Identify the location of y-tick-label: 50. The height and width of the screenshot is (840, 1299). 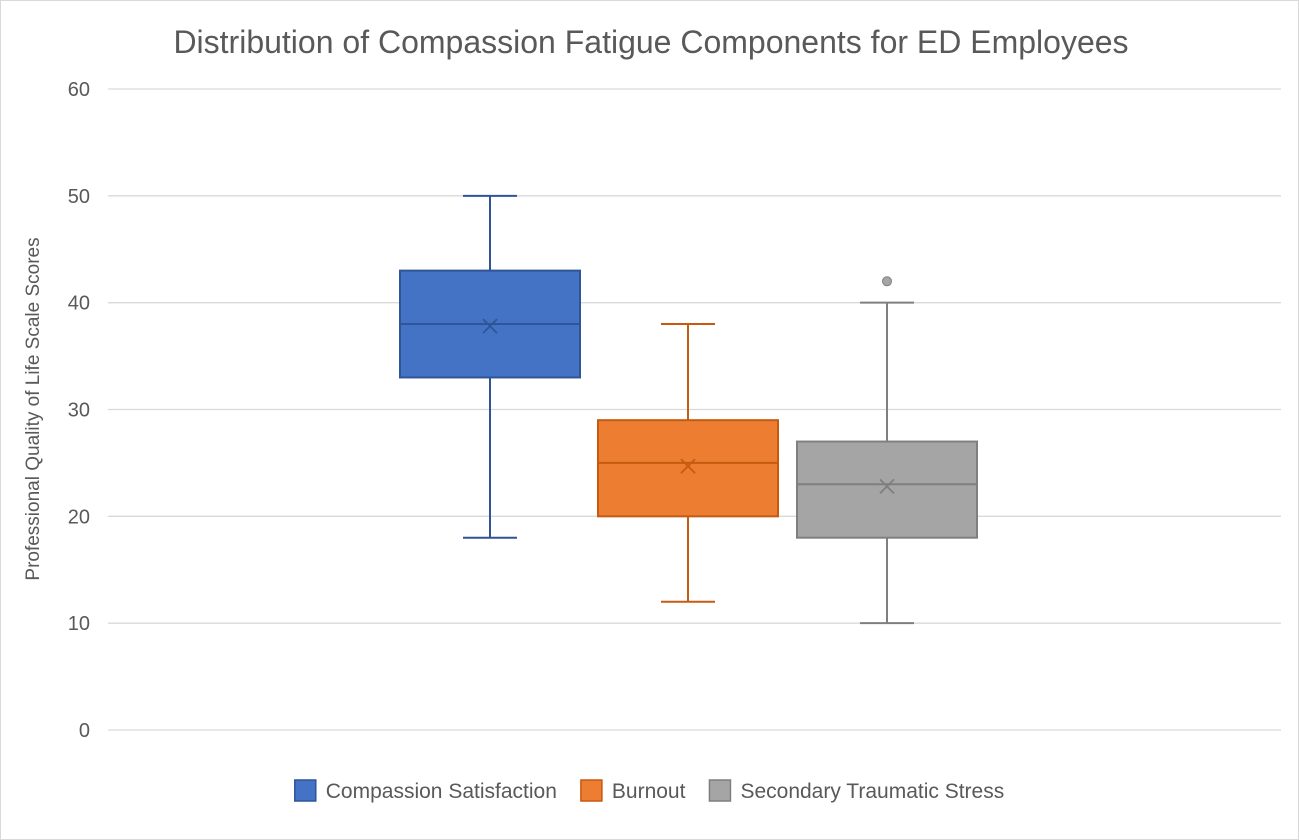
(79, 197).